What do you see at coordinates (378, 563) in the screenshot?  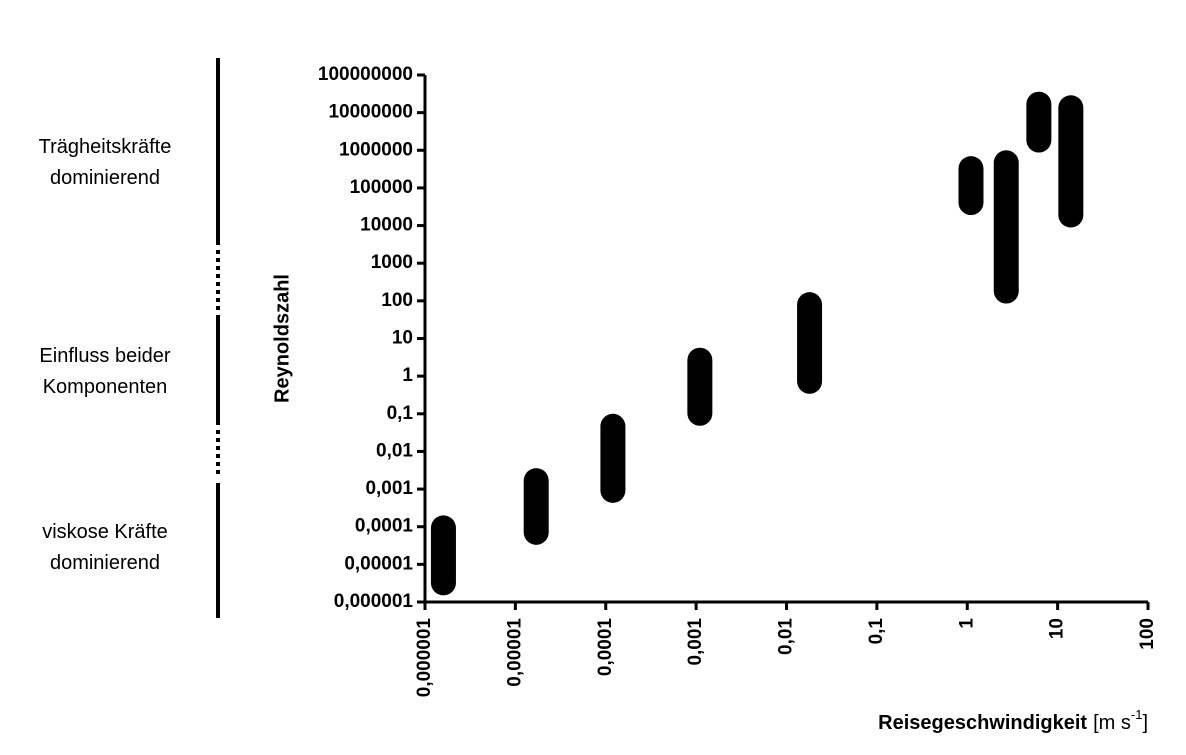 I see `y-tick-label: 0,00001` at bounding box center [378, 563].